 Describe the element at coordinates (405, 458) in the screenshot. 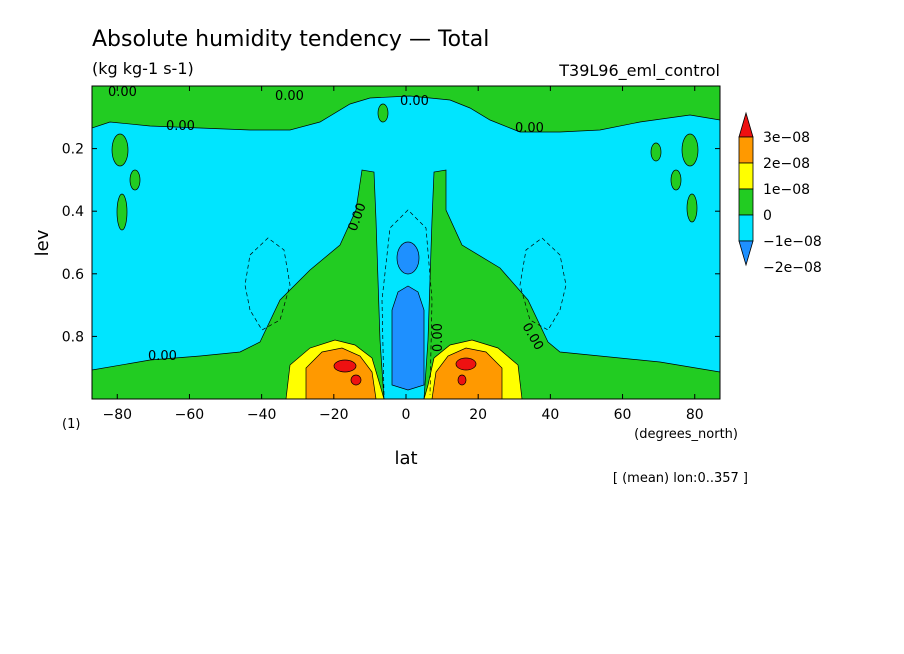

I see `x-axis-title: lat` at that location.